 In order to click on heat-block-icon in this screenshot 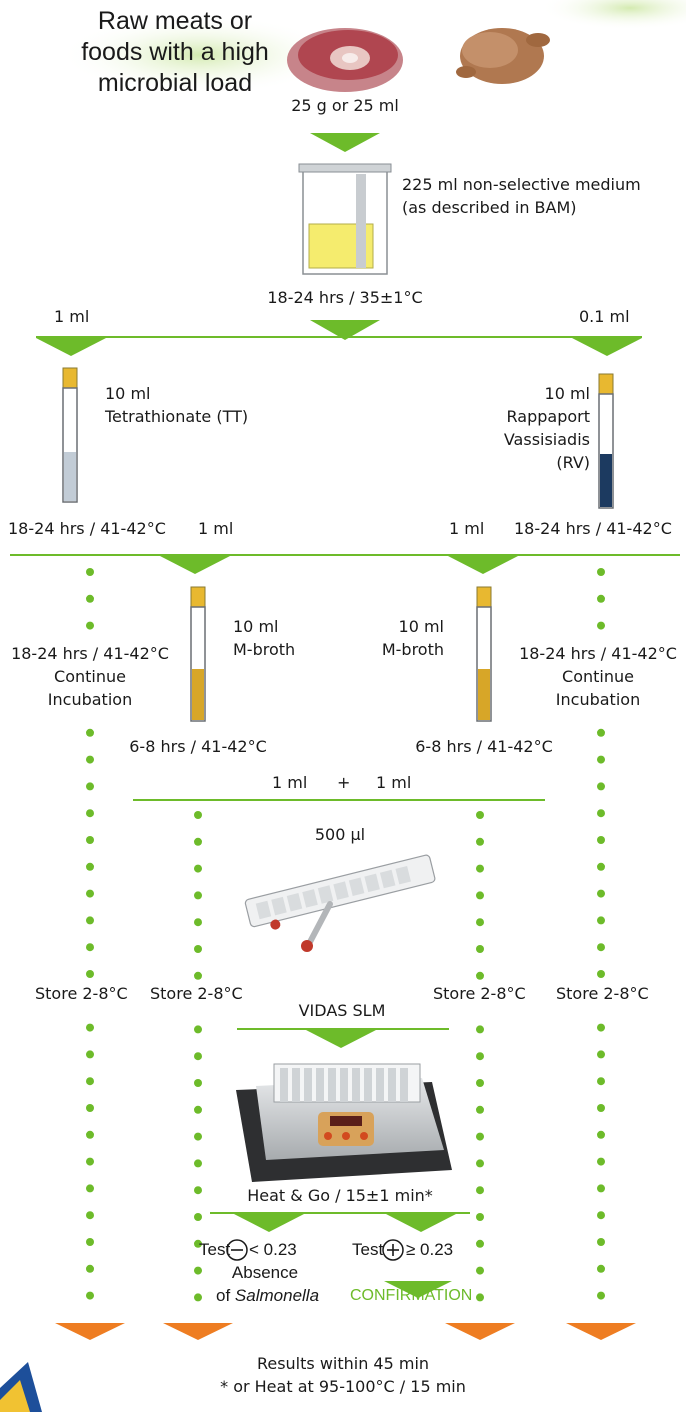, I will do `click(344, 1122)`.